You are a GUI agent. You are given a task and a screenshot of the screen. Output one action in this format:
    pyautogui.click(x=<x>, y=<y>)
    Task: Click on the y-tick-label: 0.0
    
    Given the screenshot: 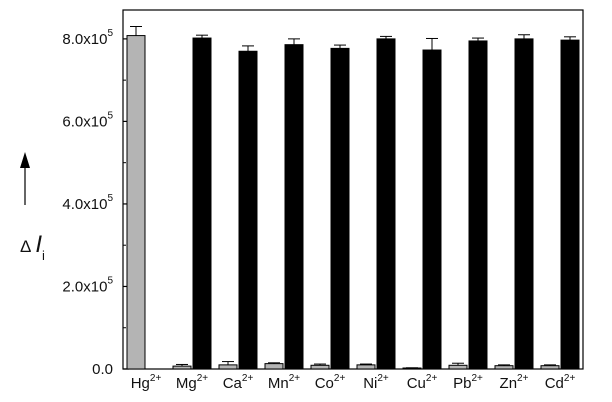 What is the action you would take?
    pyautogui.click(x=102, y=369)
    